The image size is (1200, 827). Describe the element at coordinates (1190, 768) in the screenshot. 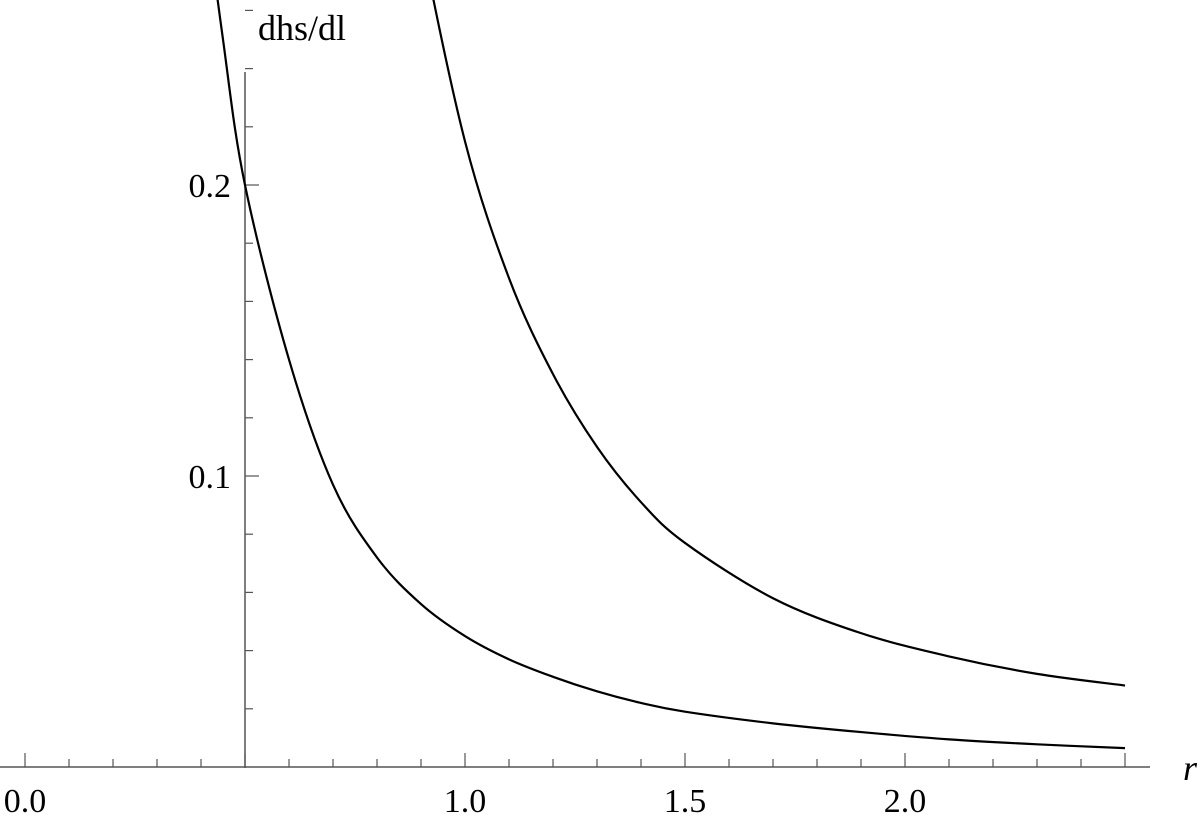

I see `x-axis-title: r` at that location.